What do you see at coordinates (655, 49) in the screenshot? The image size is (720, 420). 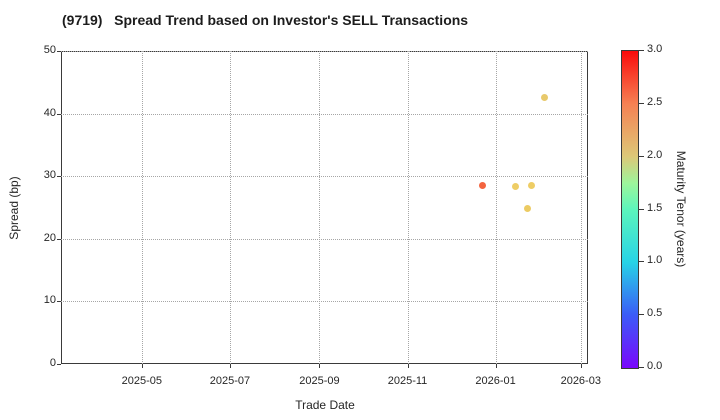 I see `colorbar-tick-label: 3.0` at bounding box center [655, 49].